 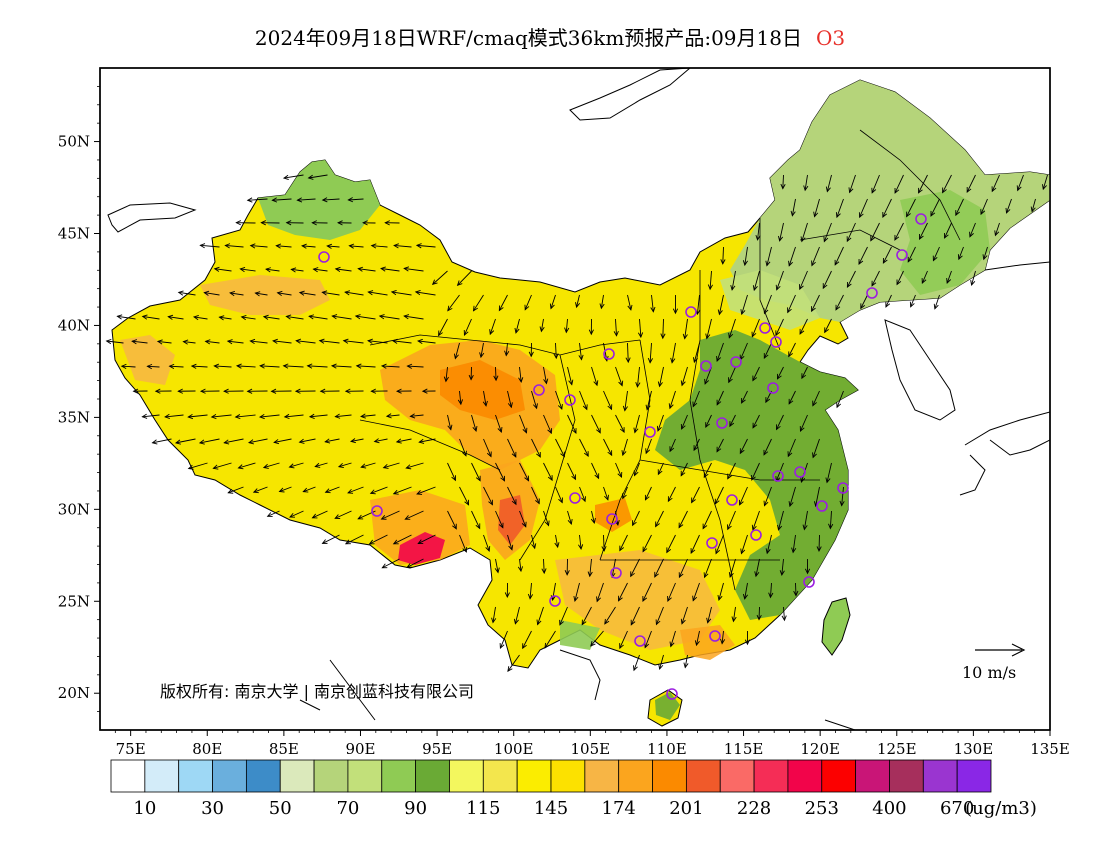 What do you see at coordinates (820, 749) in the screenshot?
I see `lon-tick-label: 120E` at bounding box center [820, 749].